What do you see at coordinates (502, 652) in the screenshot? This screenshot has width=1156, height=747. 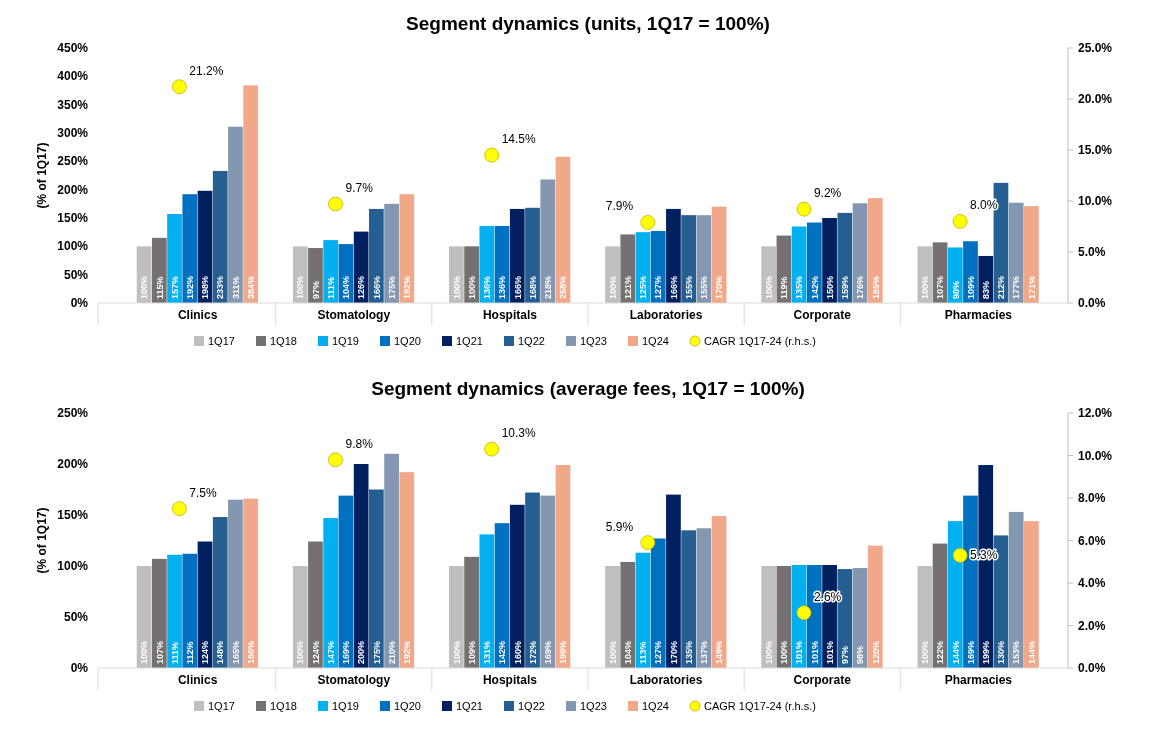 I see `data-label: 142%` at bounding box center [502, 652].